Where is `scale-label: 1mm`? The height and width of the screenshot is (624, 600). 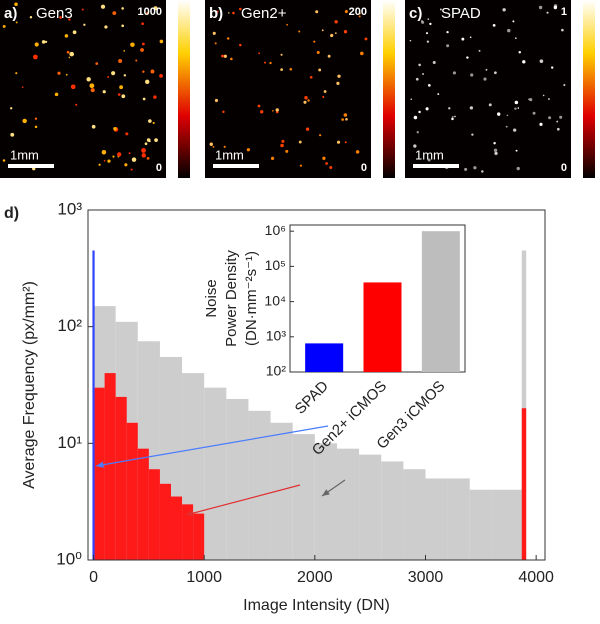
scale-label: 1mm is located at coordinates (429, 154).